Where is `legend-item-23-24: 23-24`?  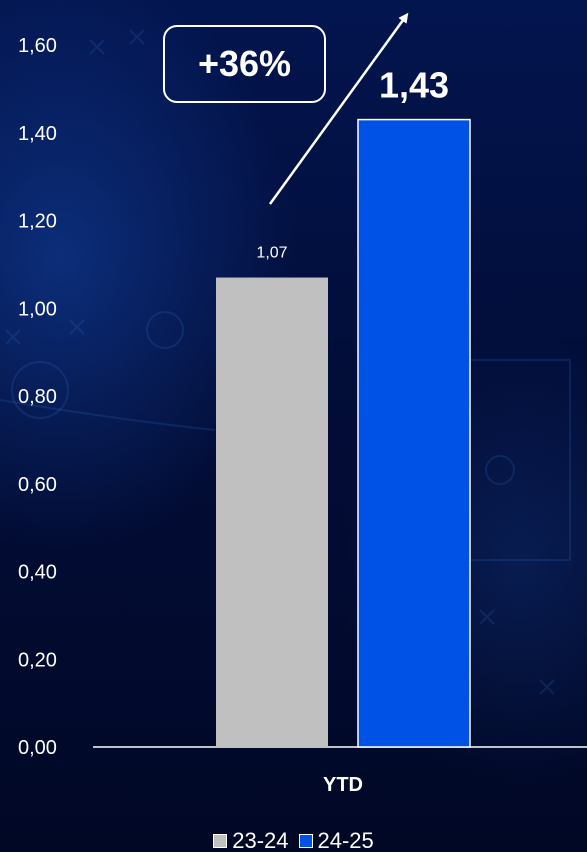
legend-item-23-24: 23-24 is located at coordinates (251, 840).